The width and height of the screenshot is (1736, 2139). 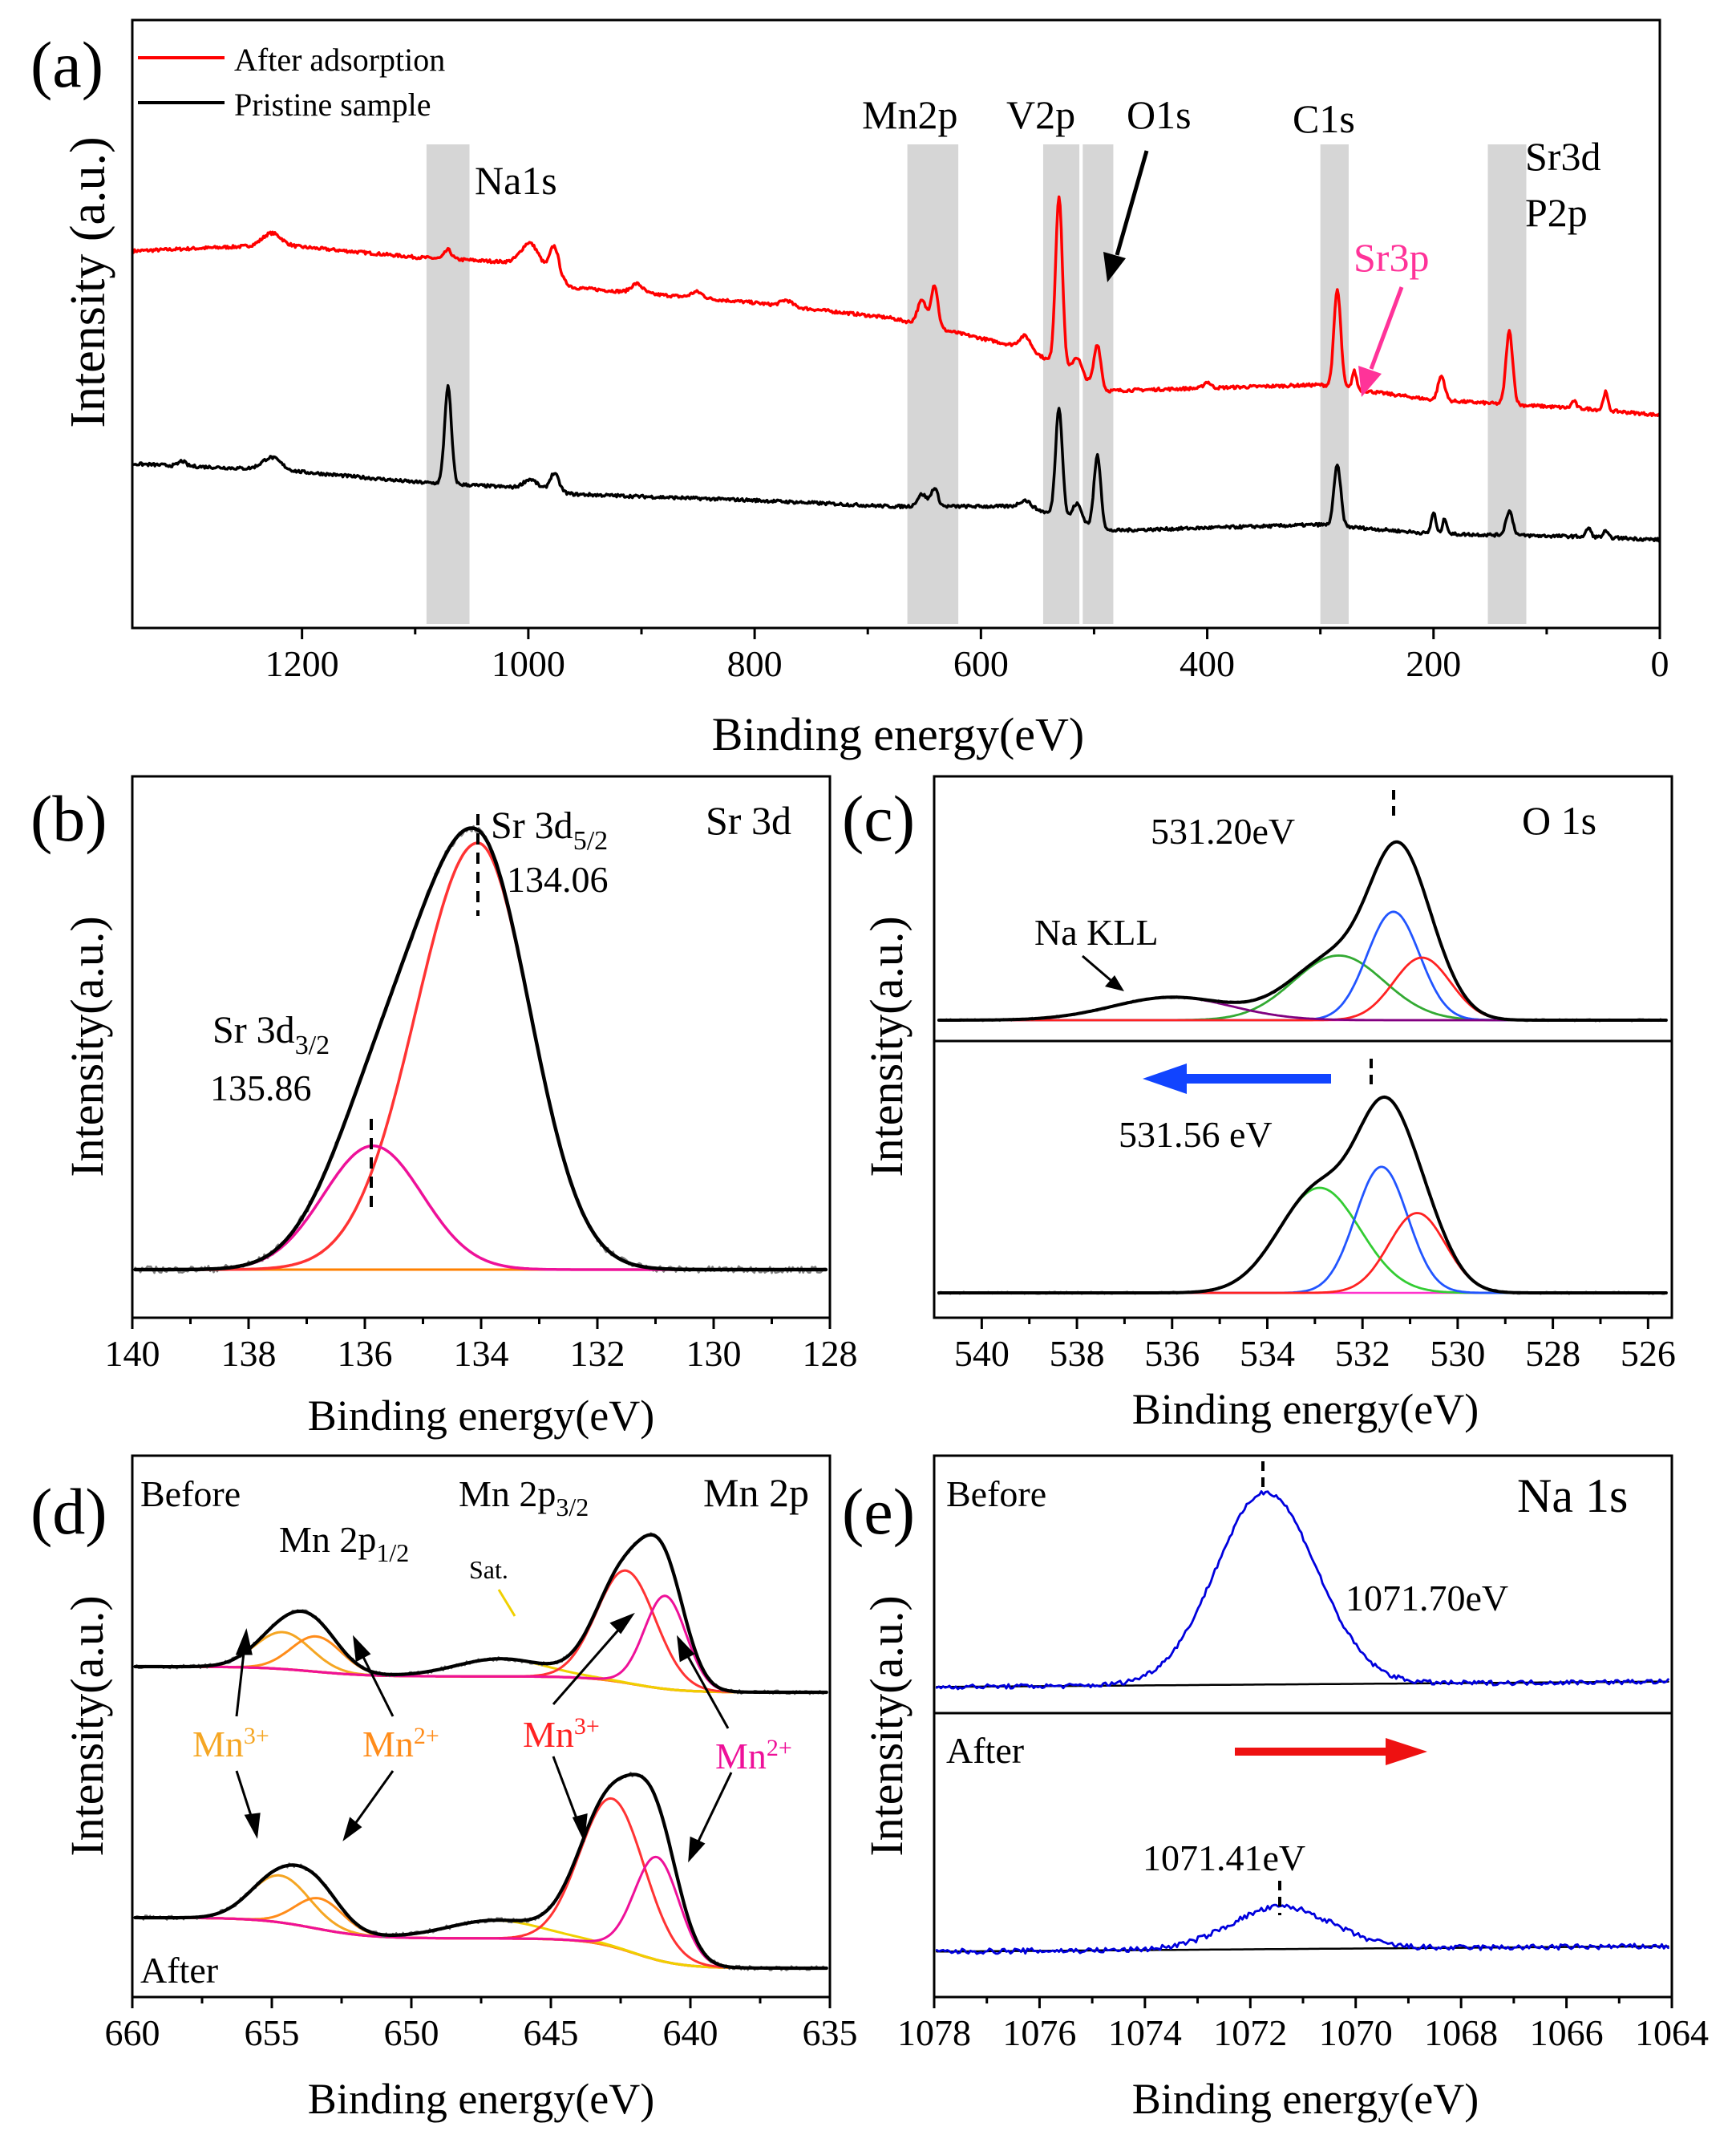 I want to click on x-tick-label: 655, so click(x=272, y=2033).